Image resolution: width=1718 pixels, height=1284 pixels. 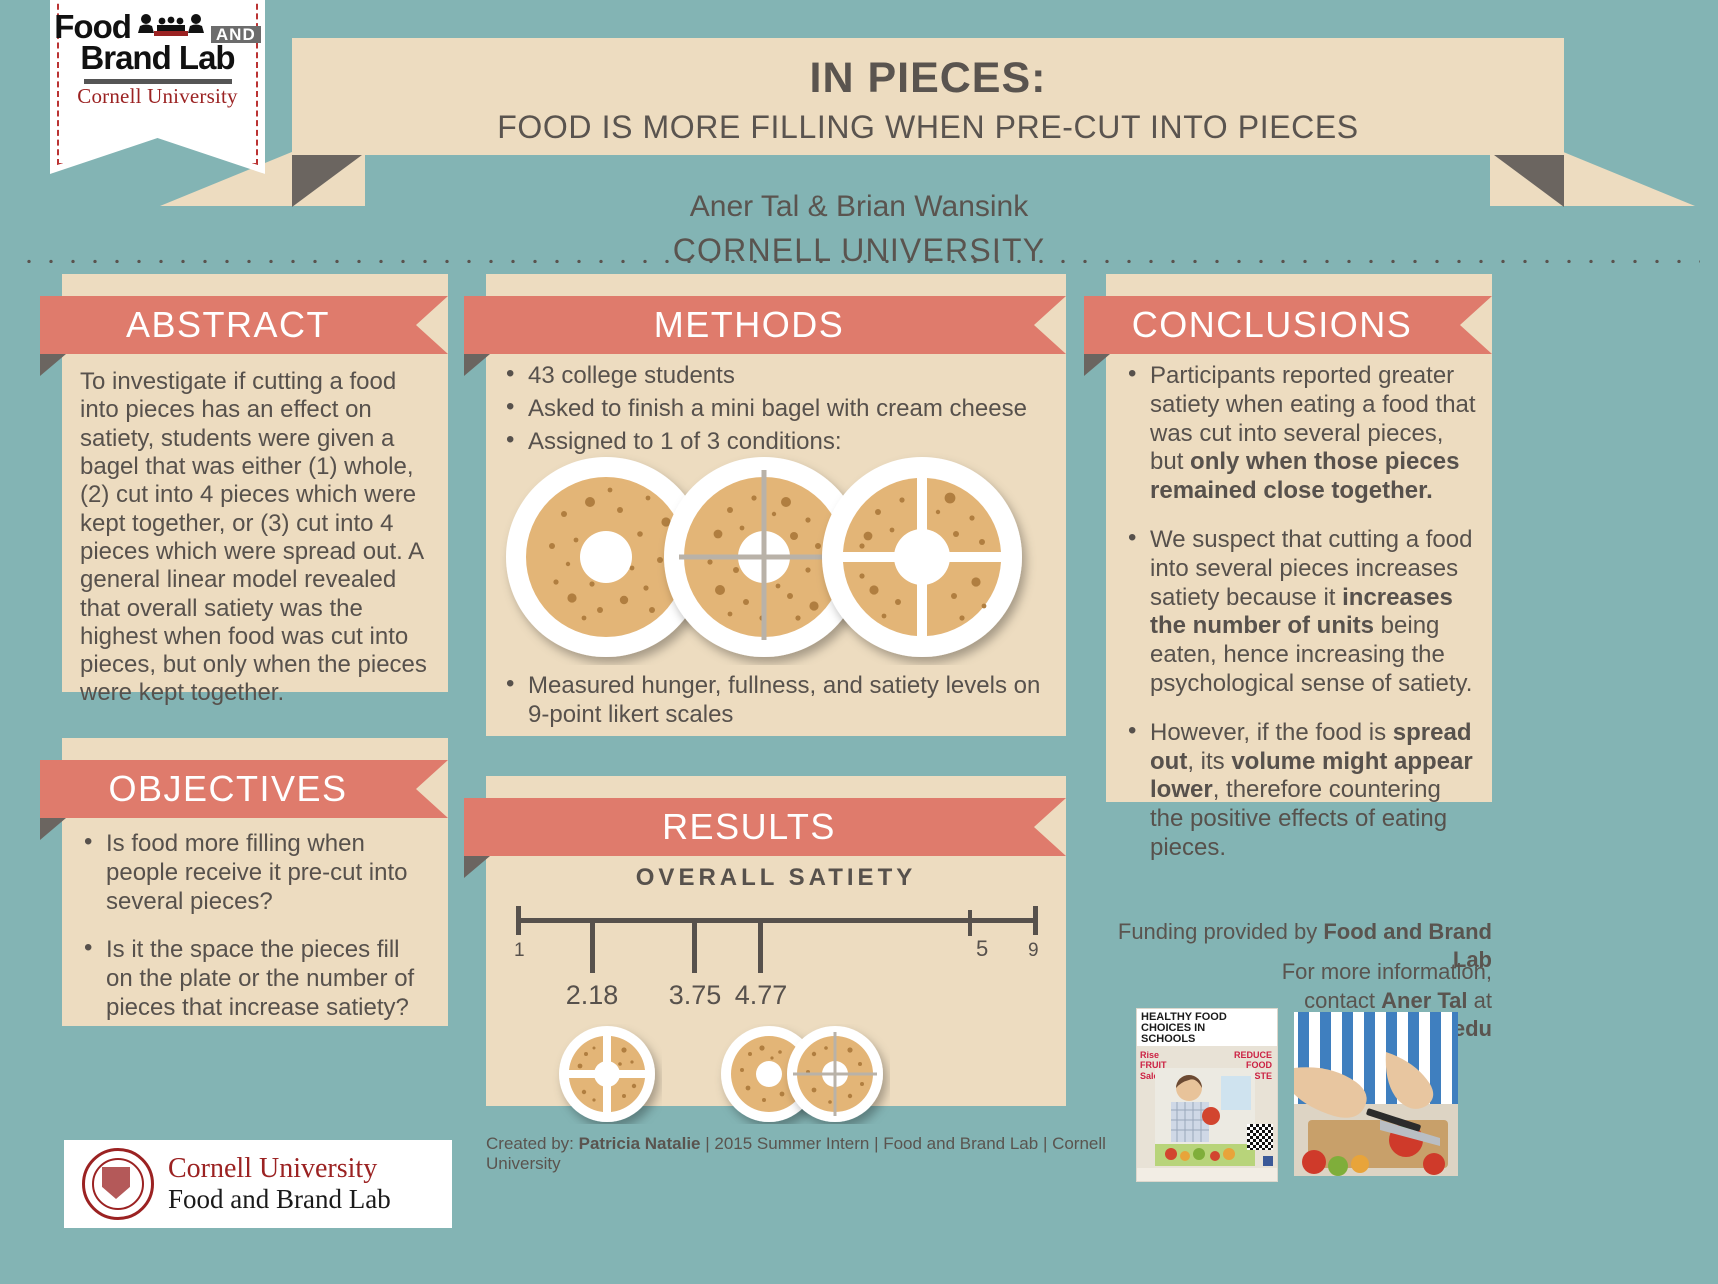 I want to click on data-value-label-1: 2.18, so click(x=592, y=995).